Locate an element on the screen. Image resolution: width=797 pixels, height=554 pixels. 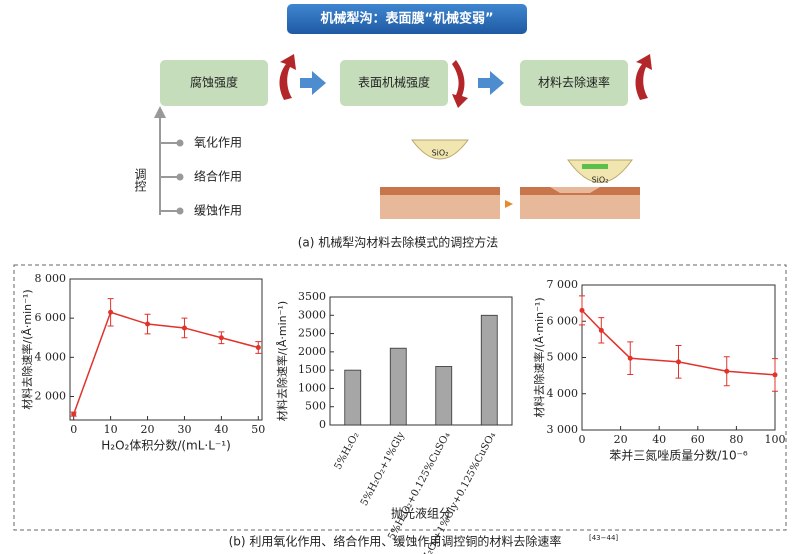
y-tick-label: 8 000 is located at coordinates (51, 278).